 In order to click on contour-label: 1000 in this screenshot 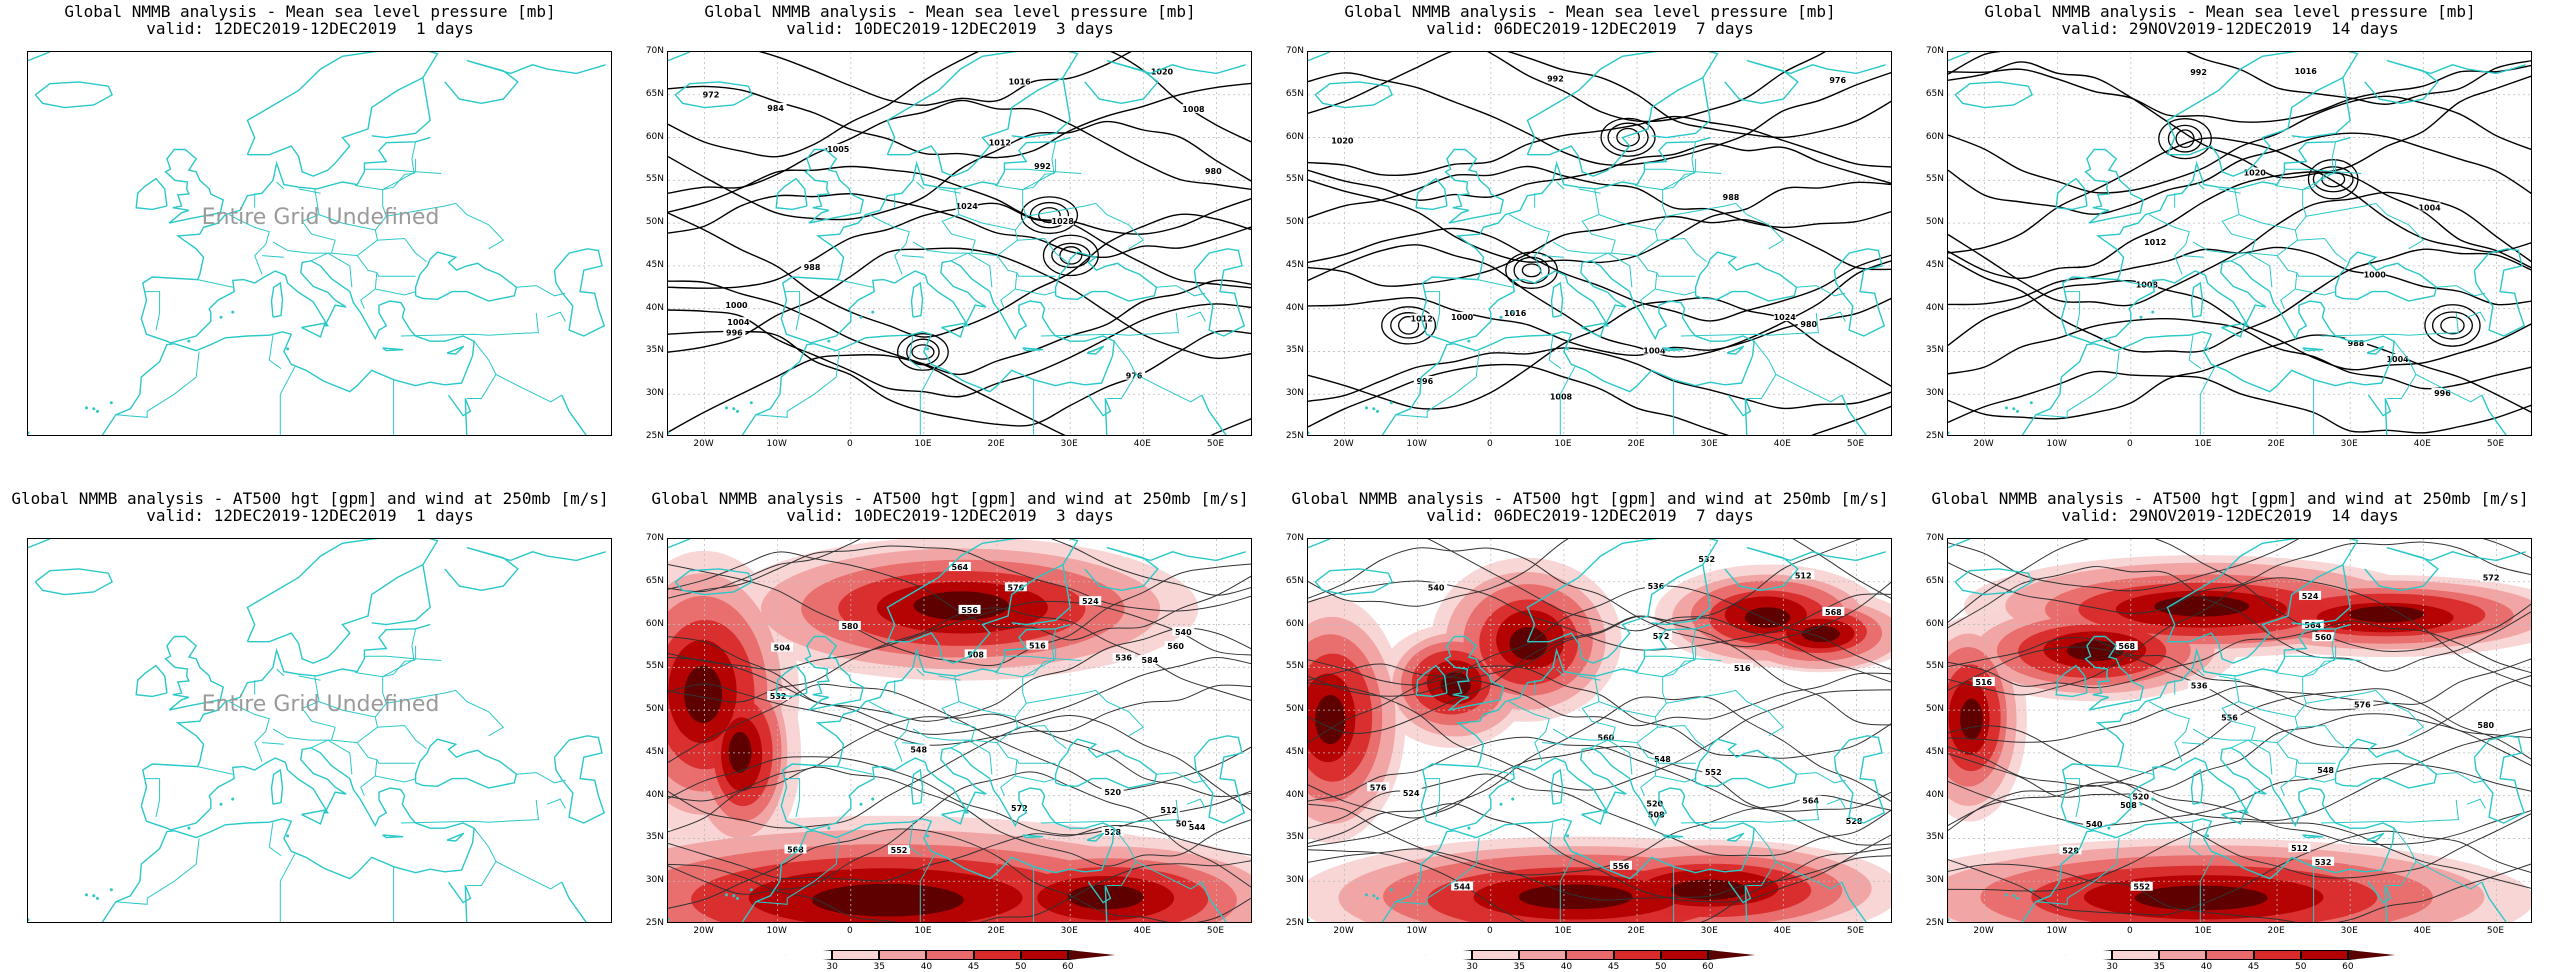, I will do `click(1462, 317)`.